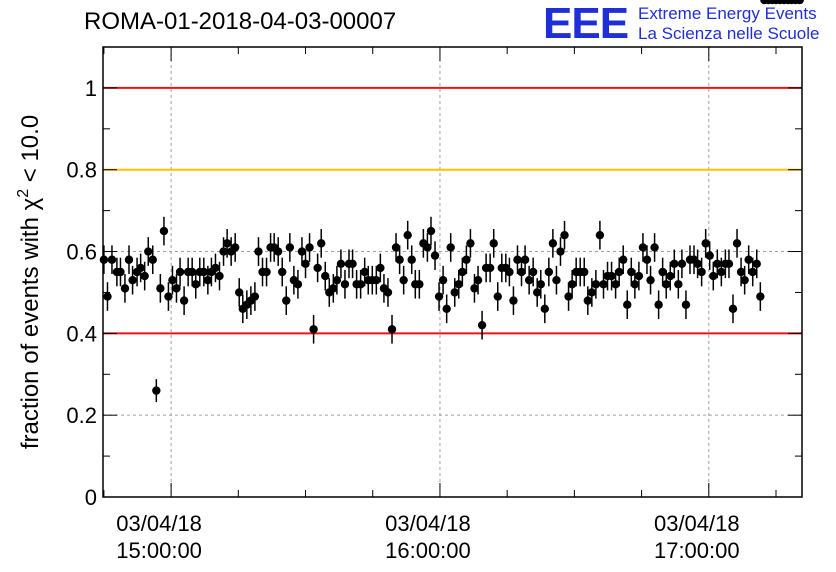  What do you see at coordinates (81, 252) in the screenshot?
I see `y-tick-label: 0.6` at bounding box center [81, 252].